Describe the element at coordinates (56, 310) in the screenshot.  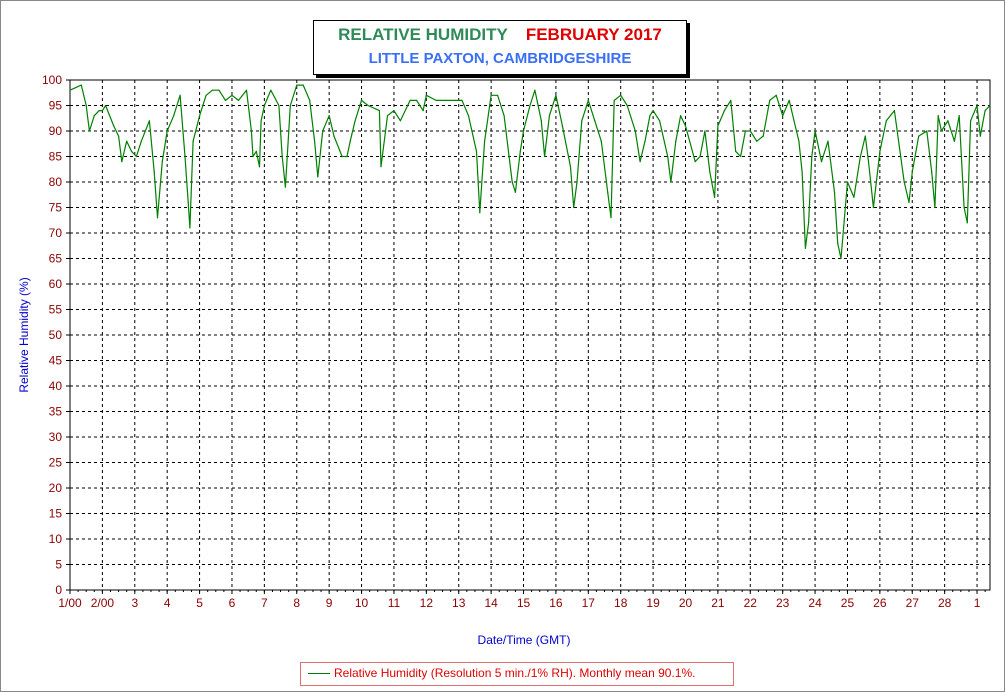
I see `y-tick-label: 55` at that location.